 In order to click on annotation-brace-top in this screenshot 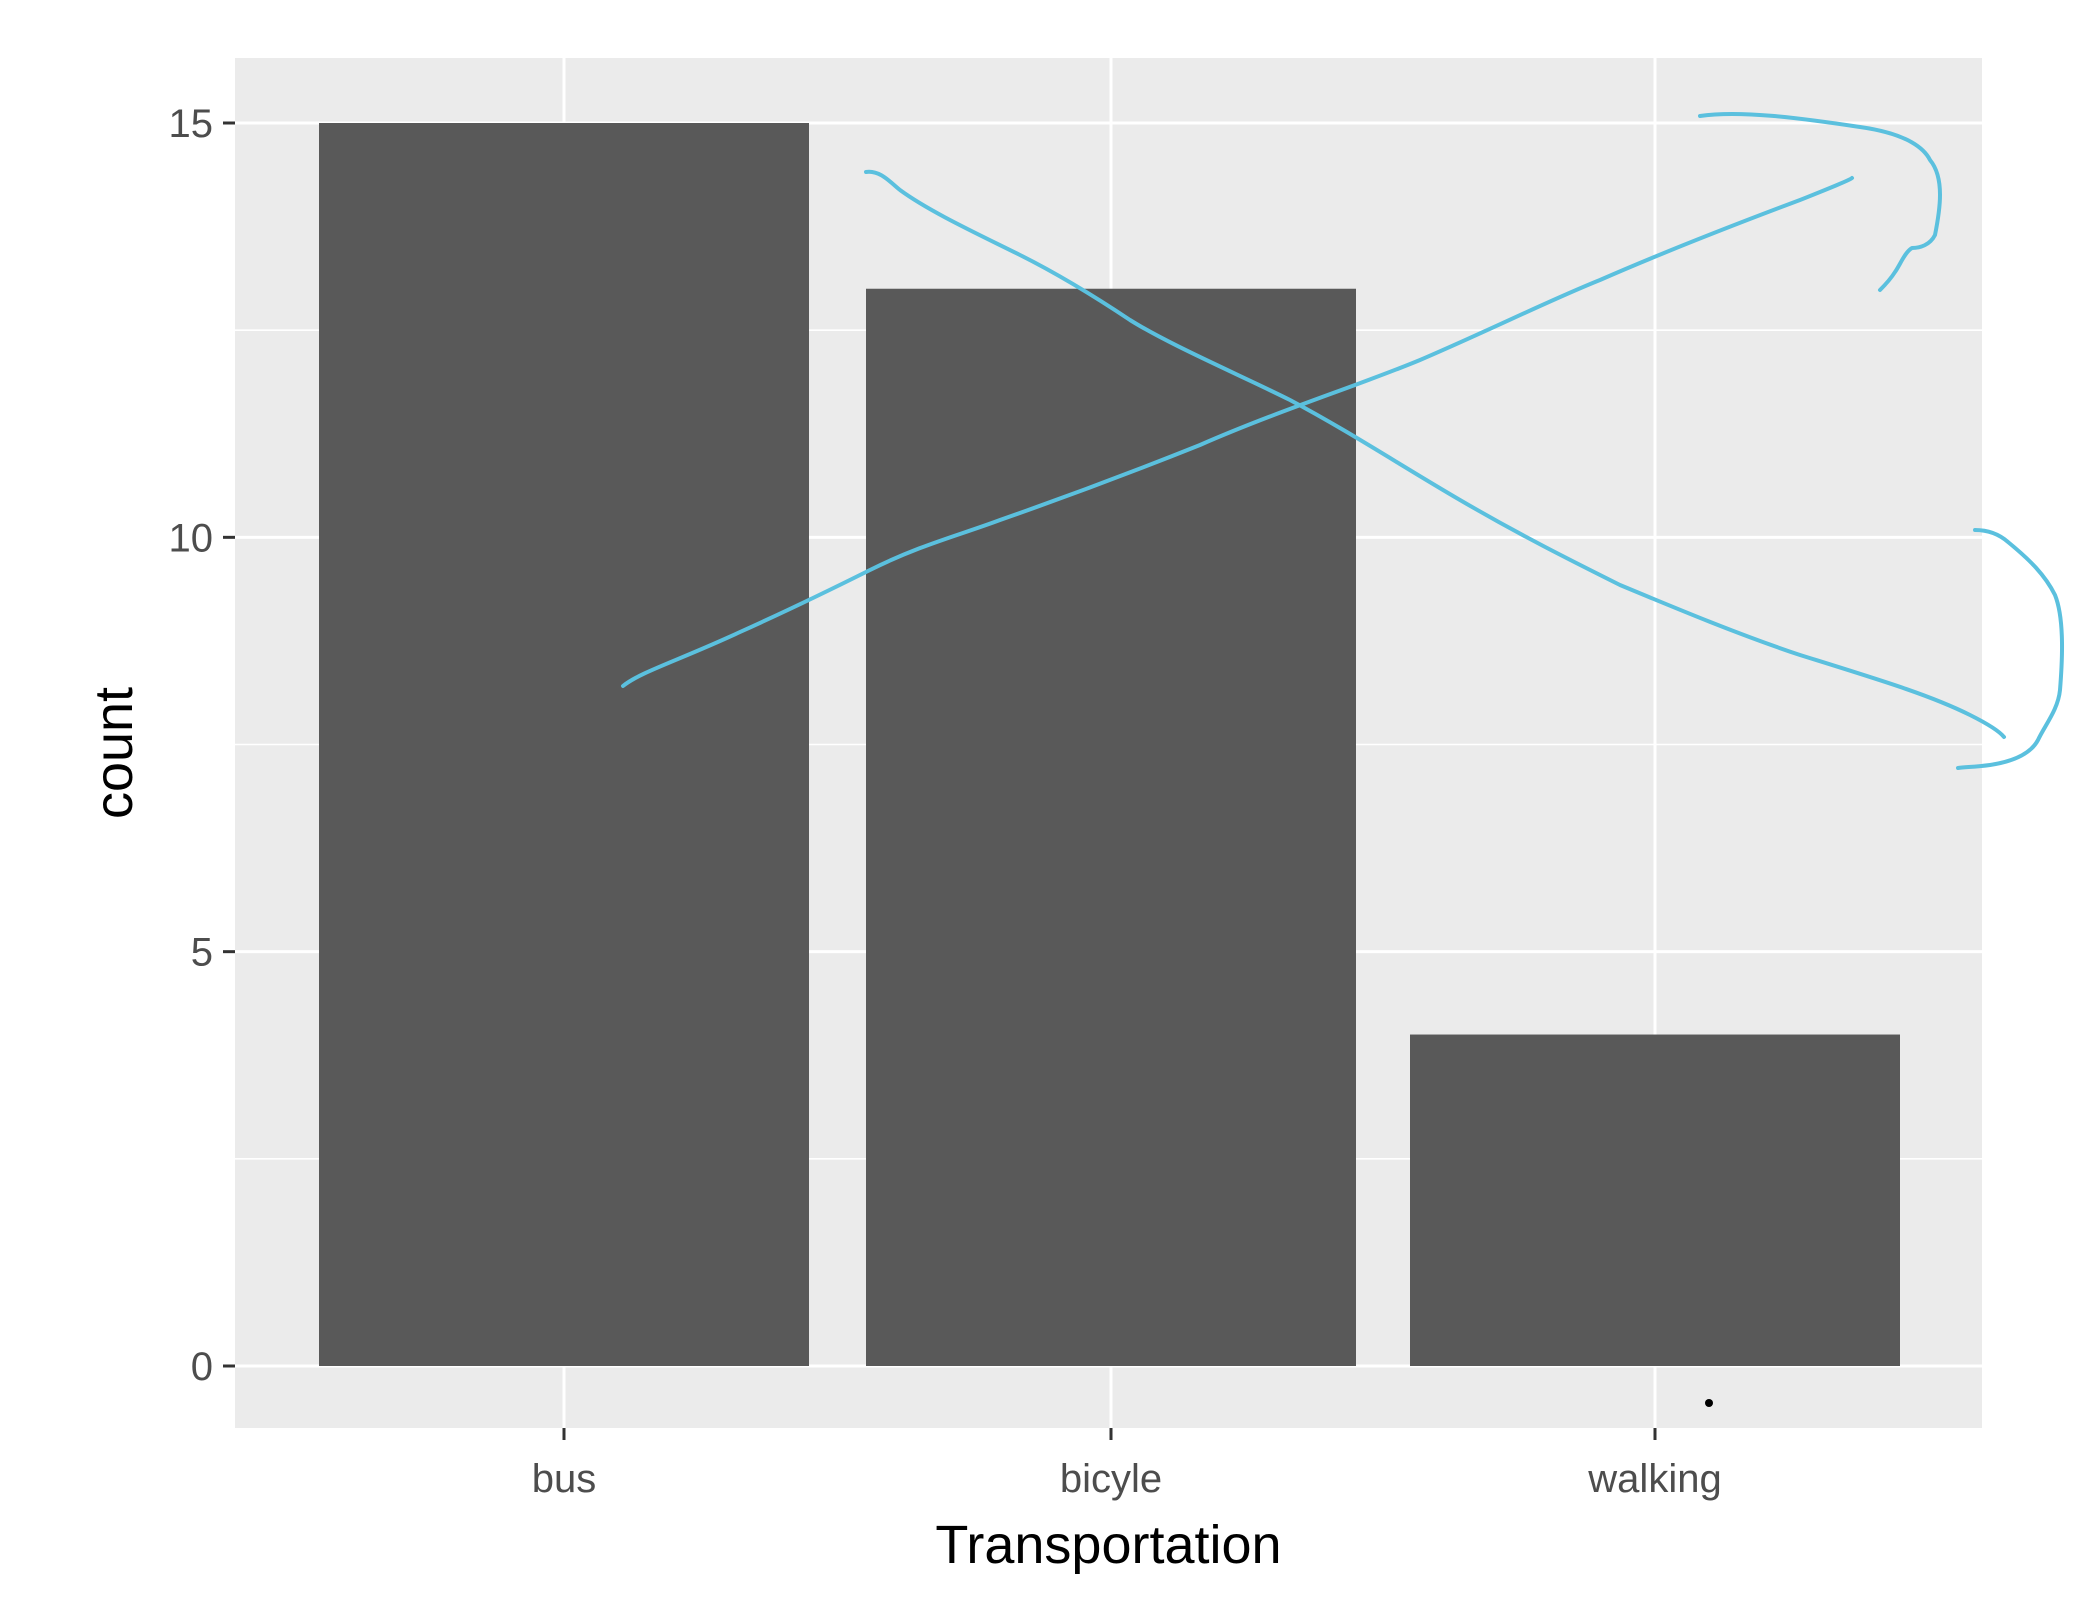, I will do `click(1820, 201)`.